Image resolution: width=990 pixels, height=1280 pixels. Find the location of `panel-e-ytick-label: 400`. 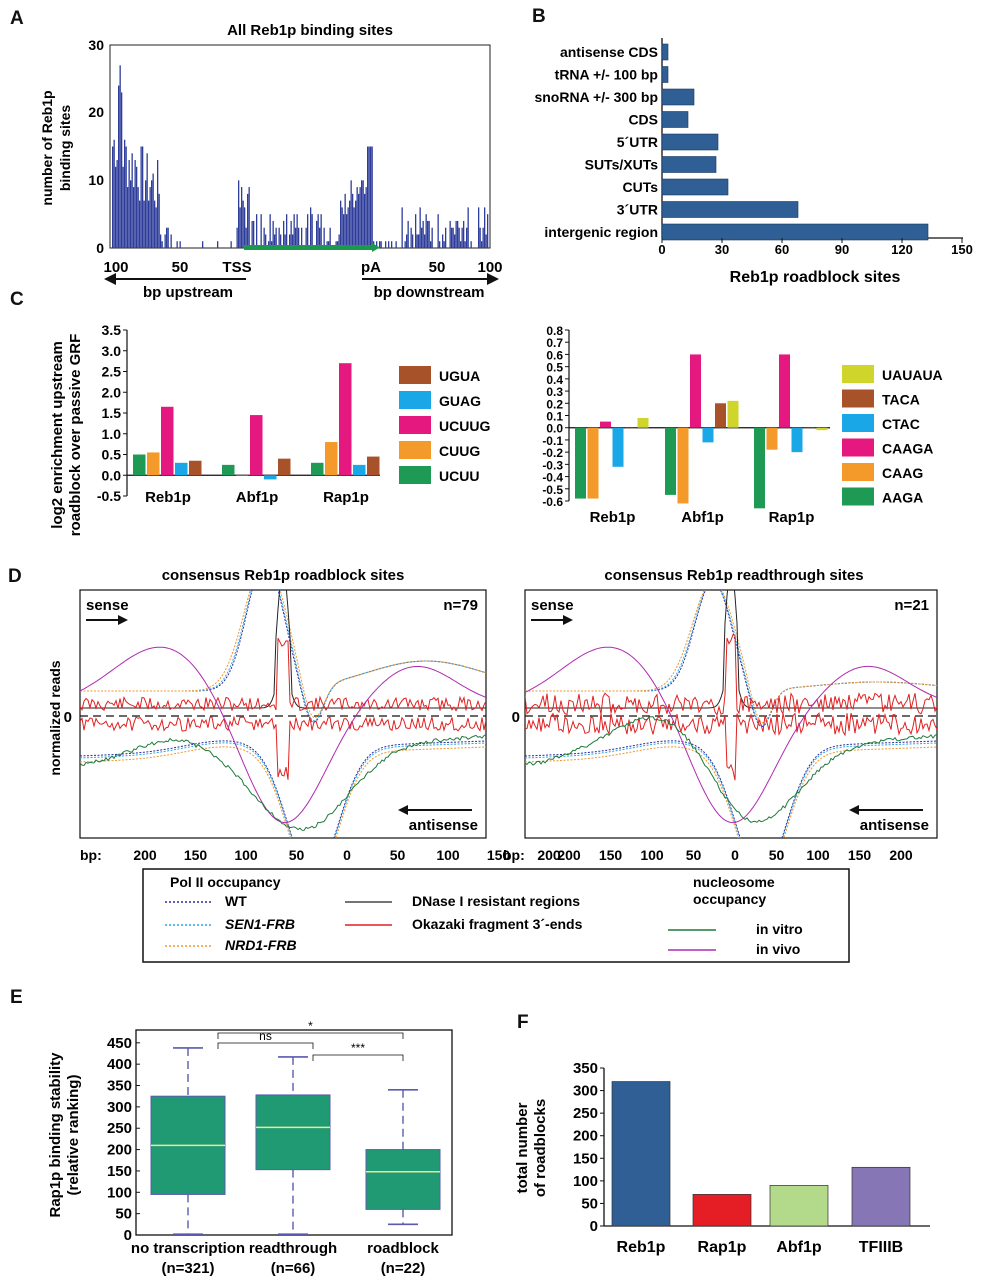

panel-e-ytick-label: 400 is located at coordinates (119, 1064).